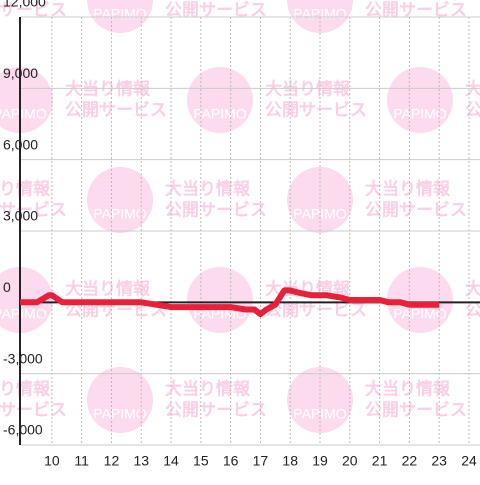  What do you see at coordinates (439, 461) in the screenshot?
I see `x-tick-label: 23` at bounding box center [439, 461].